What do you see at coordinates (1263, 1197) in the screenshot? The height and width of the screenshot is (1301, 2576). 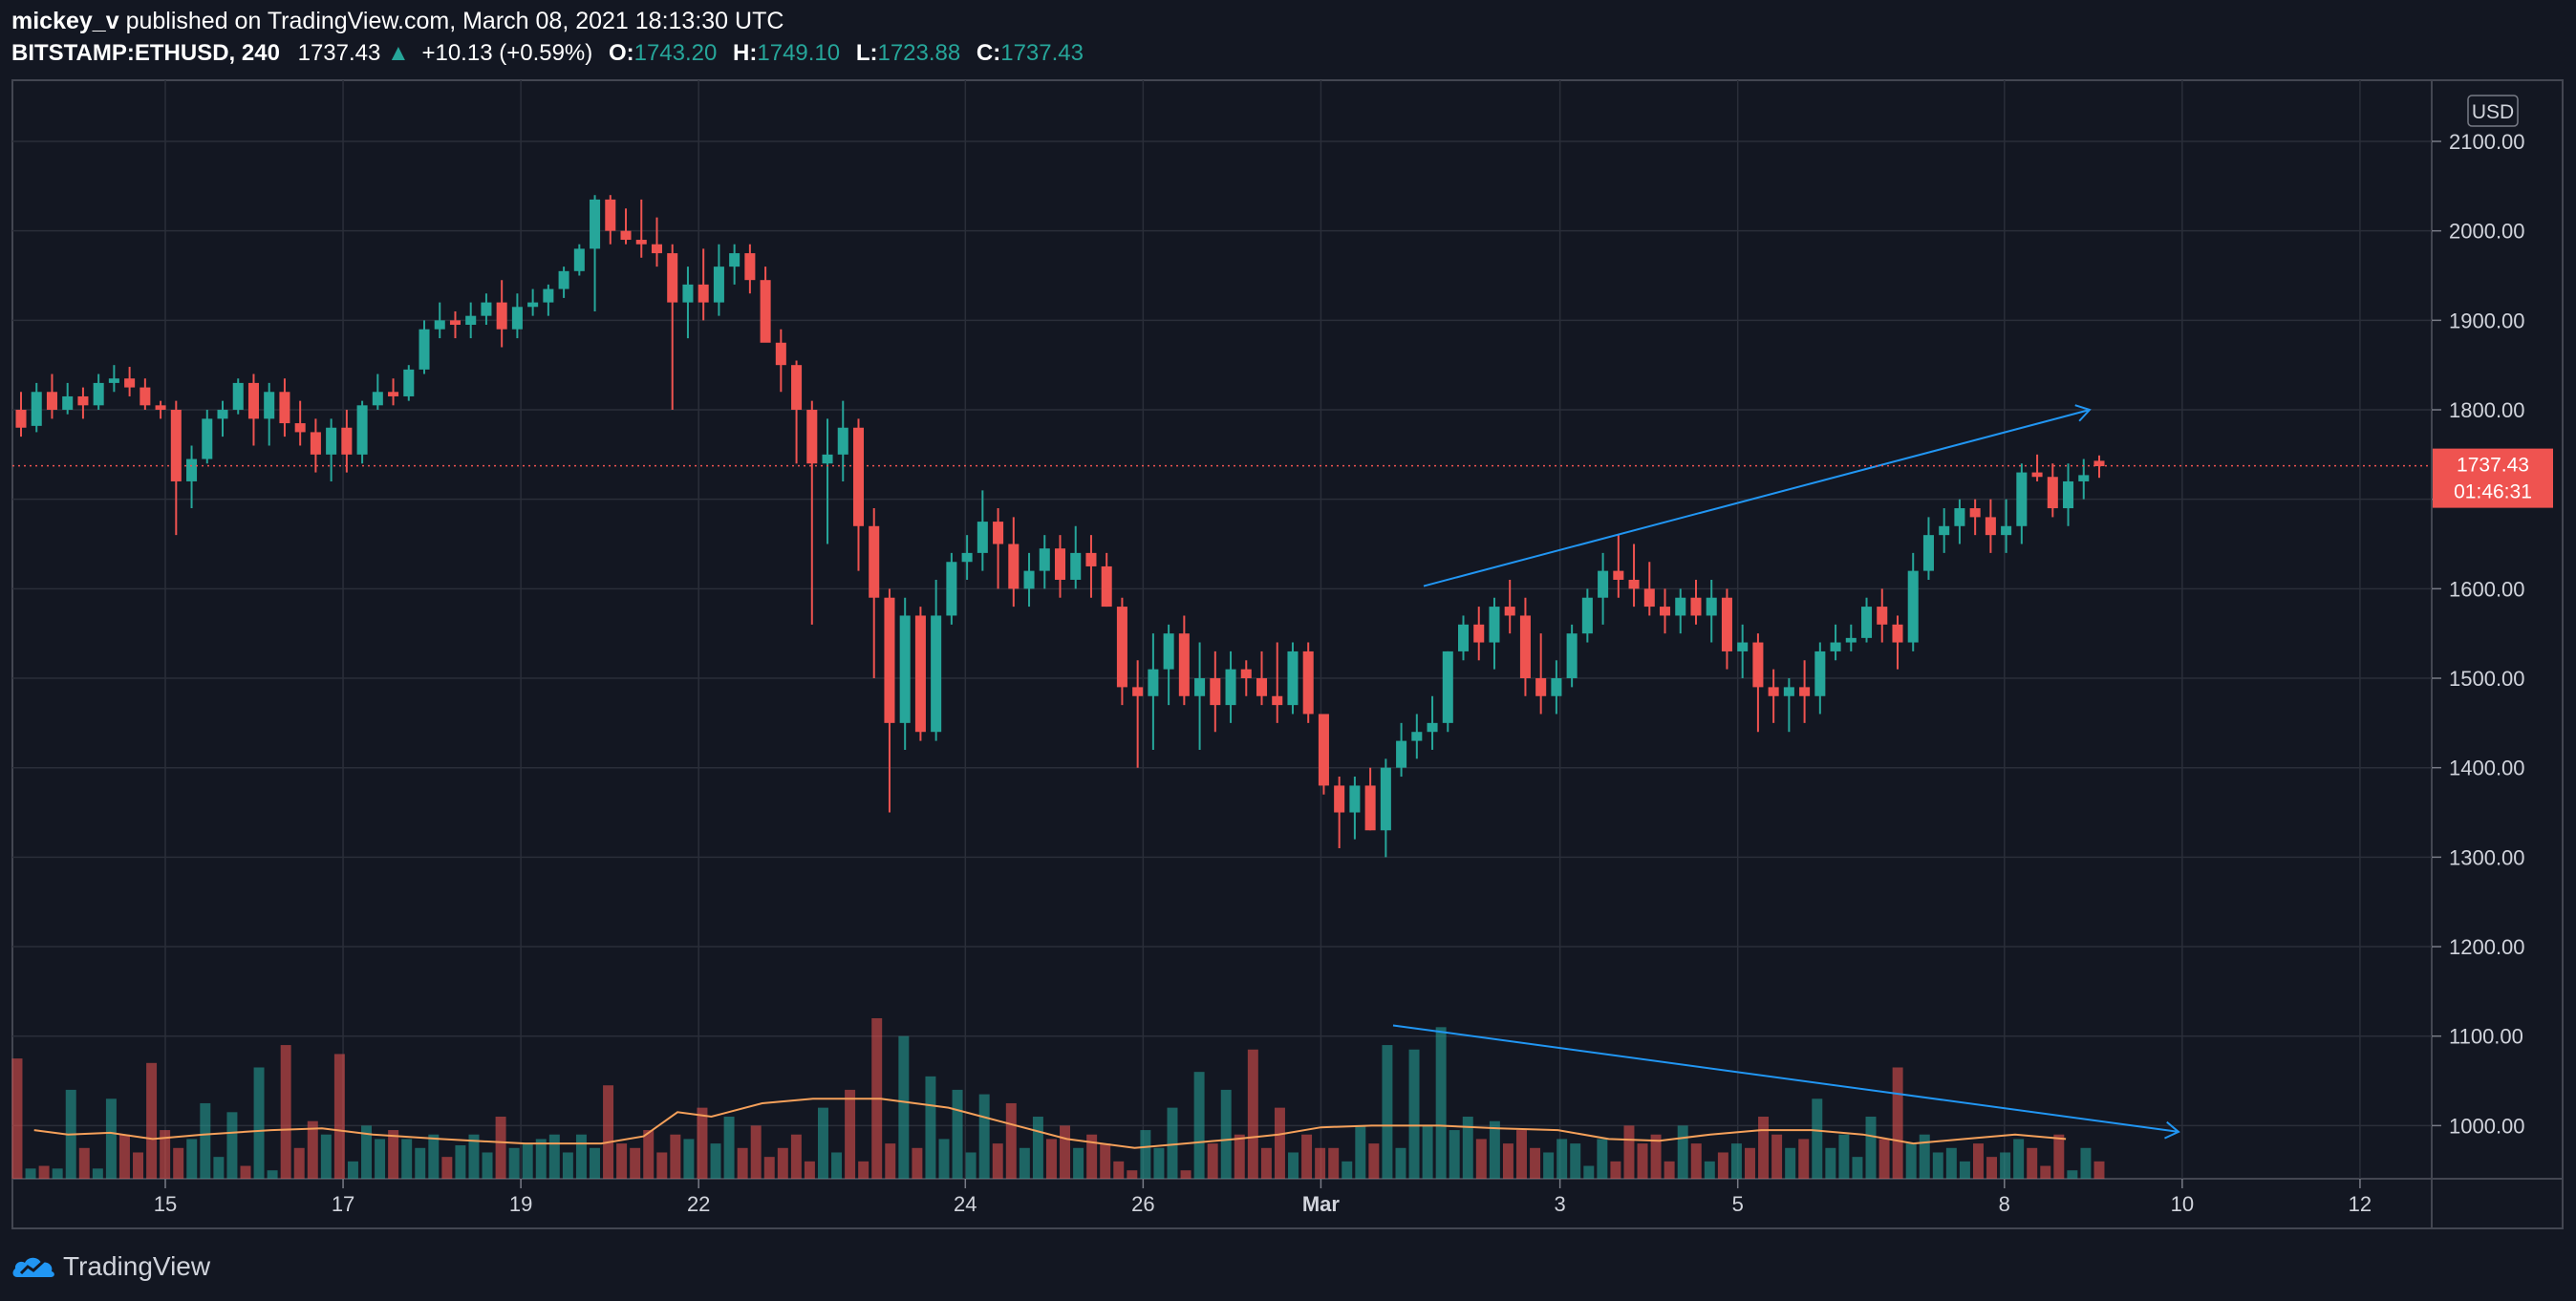 I see `time-axis: 15 17 19 22 24 26 Mar 3 5 8 10 12` at bounding box center [1263, 1197].